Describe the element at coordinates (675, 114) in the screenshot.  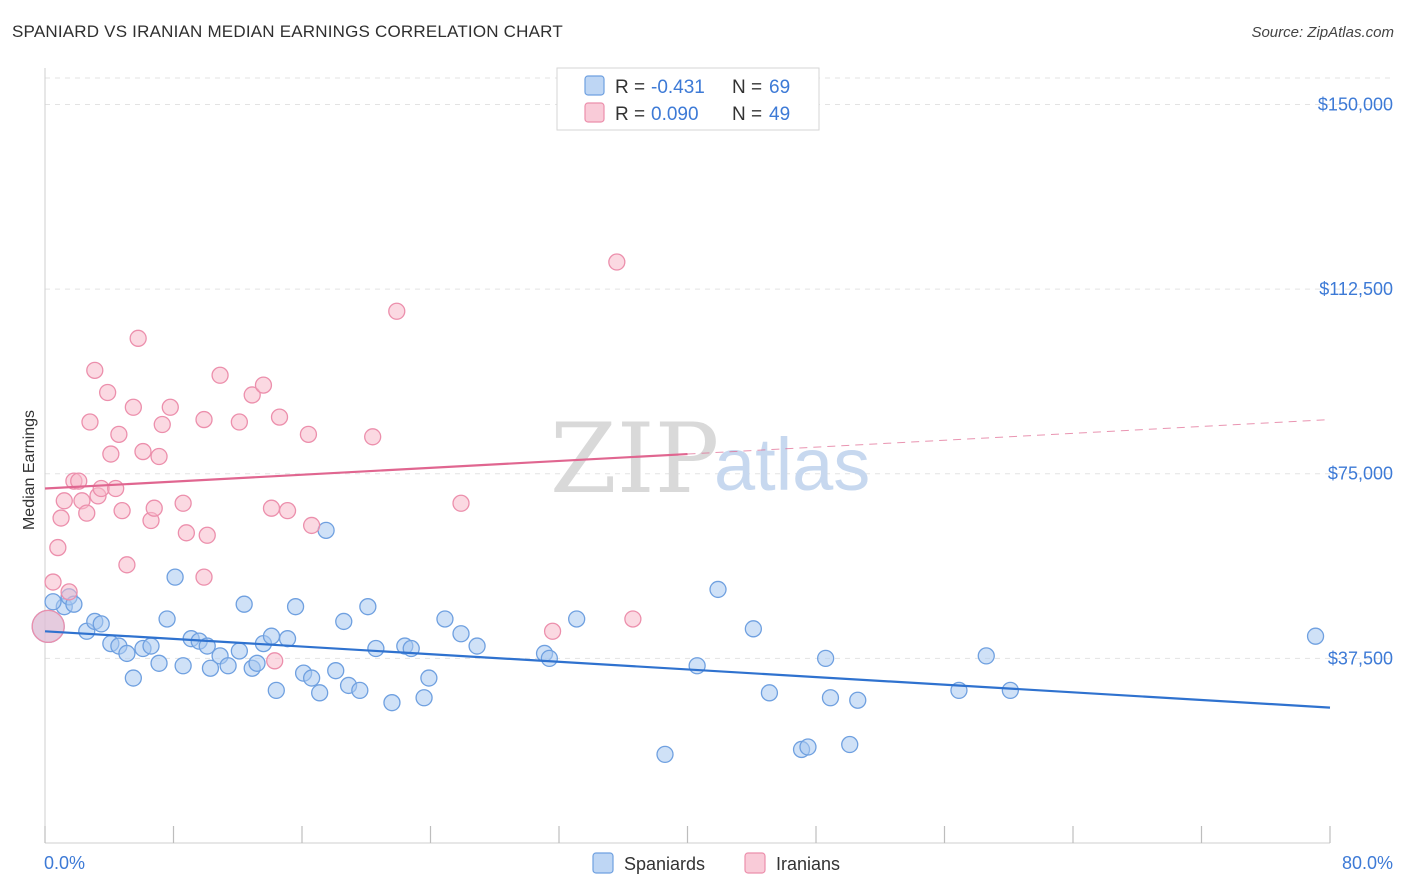
I see `legend-r-value-iranians: 0.090` at that location.